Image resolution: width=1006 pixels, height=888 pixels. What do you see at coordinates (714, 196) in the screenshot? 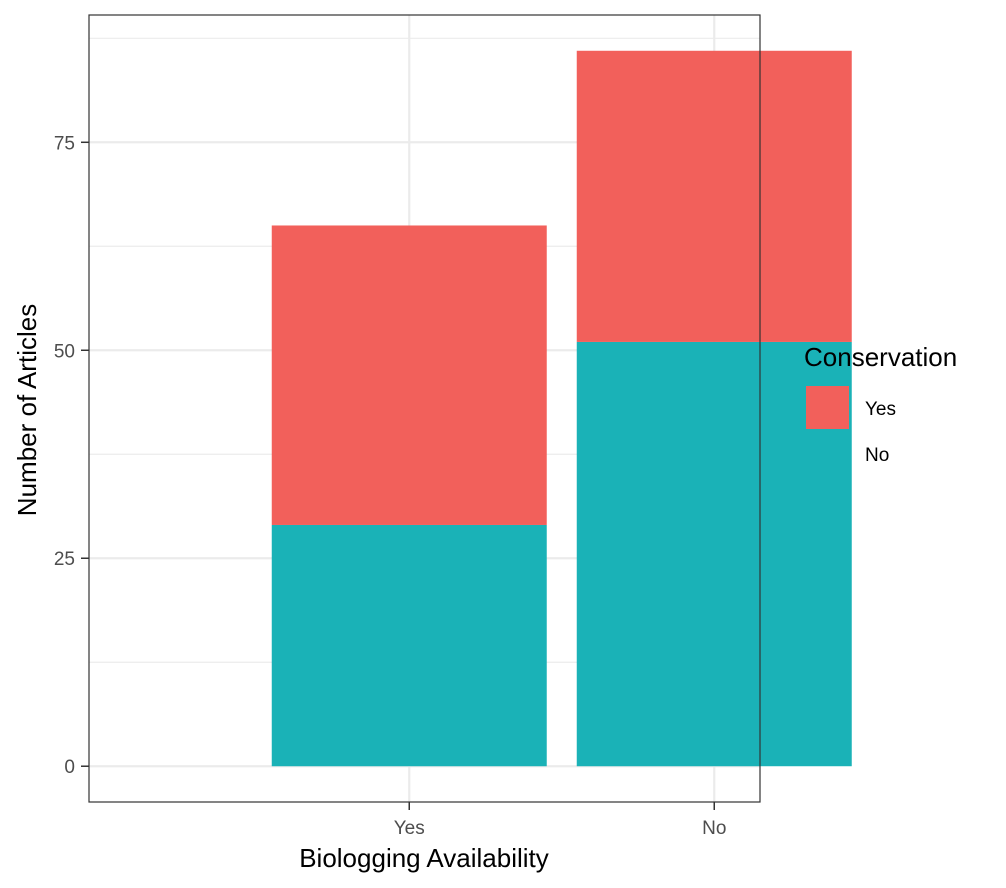
I see `bar-no-yes` at bounding box center [714, 196].